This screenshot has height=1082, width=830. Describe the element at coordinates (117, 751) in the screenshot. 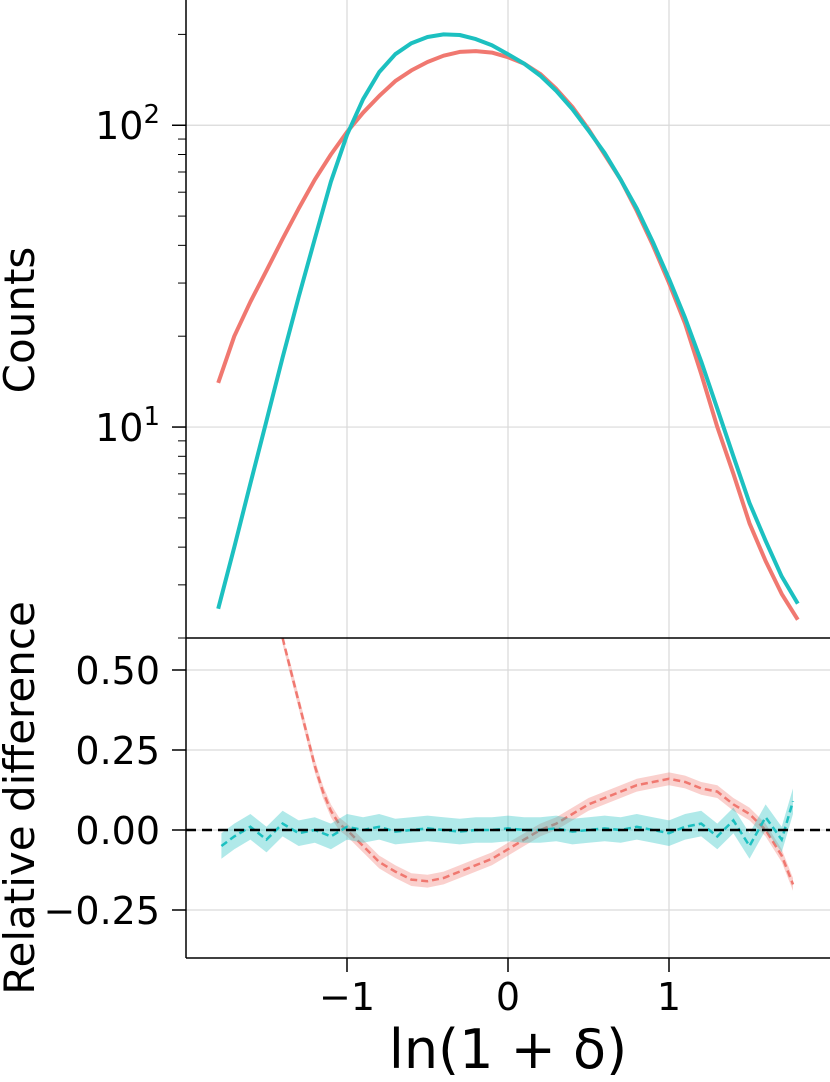

I see `bottom-y-tick-label: 0.25` at that location.